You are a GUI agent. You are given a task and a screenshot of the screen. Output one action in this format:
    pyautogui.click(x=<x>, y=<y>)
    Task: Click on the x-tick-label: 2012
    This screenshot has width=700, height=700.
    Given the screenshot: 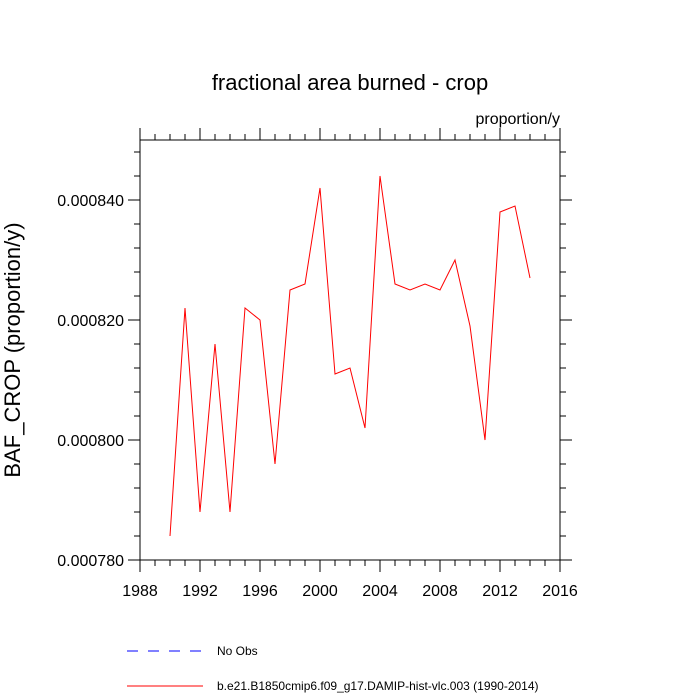 What is the action you would take?
    pyautogui.click(x=500, y=591)
    